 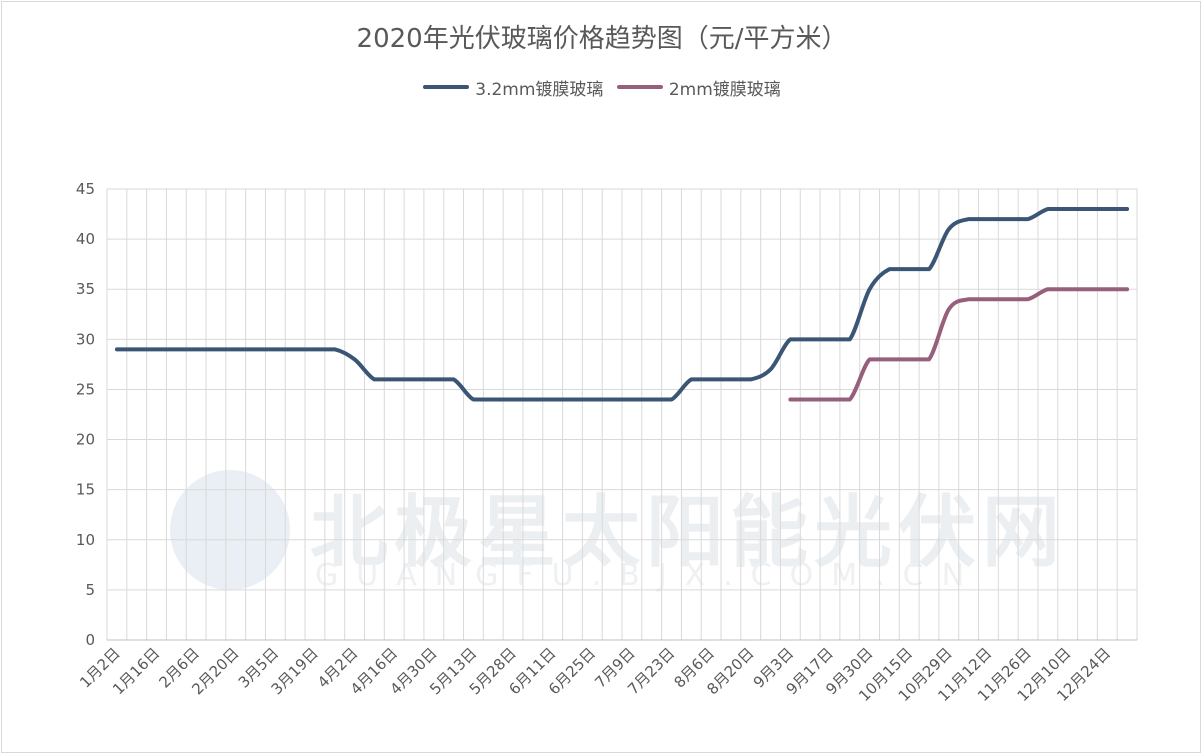 I want to click on y-tick-labels: 0 5 10 15 20 25 30 35 40 45, so click(x=85, y=414).